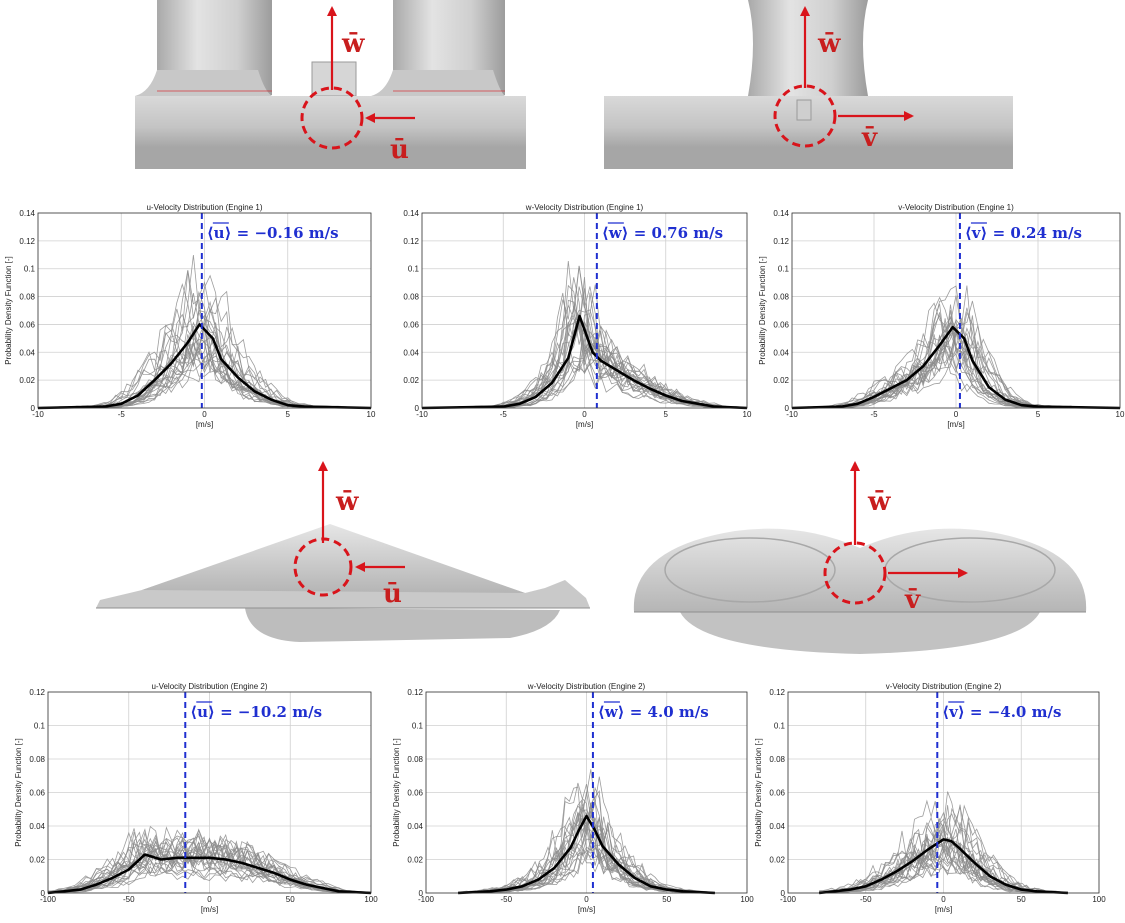  Describe the element at coordinates (343, 551) in the screenshot. I see `engine2-front-schematic: w̄ ū` at that location.